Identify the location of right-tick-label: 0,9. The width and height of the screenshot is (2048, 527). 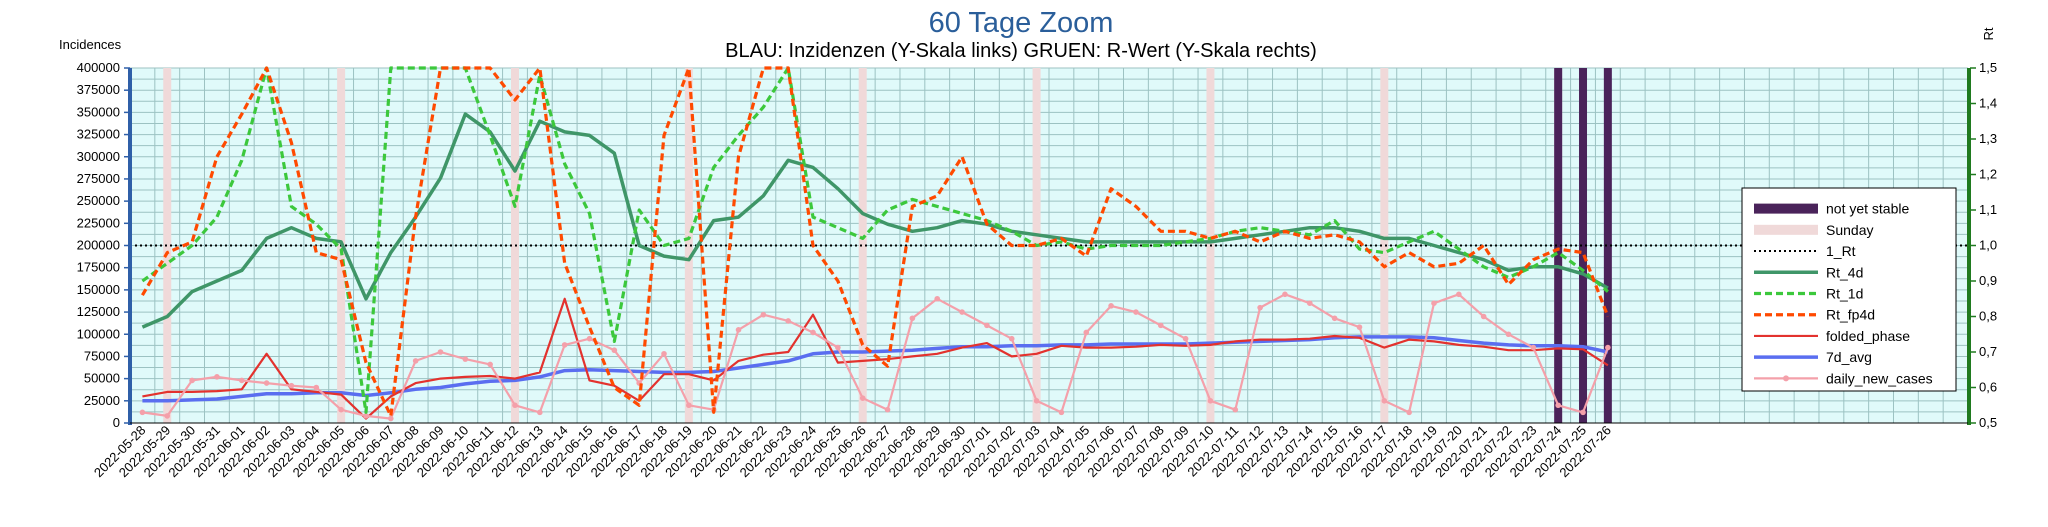
(1988, 280).